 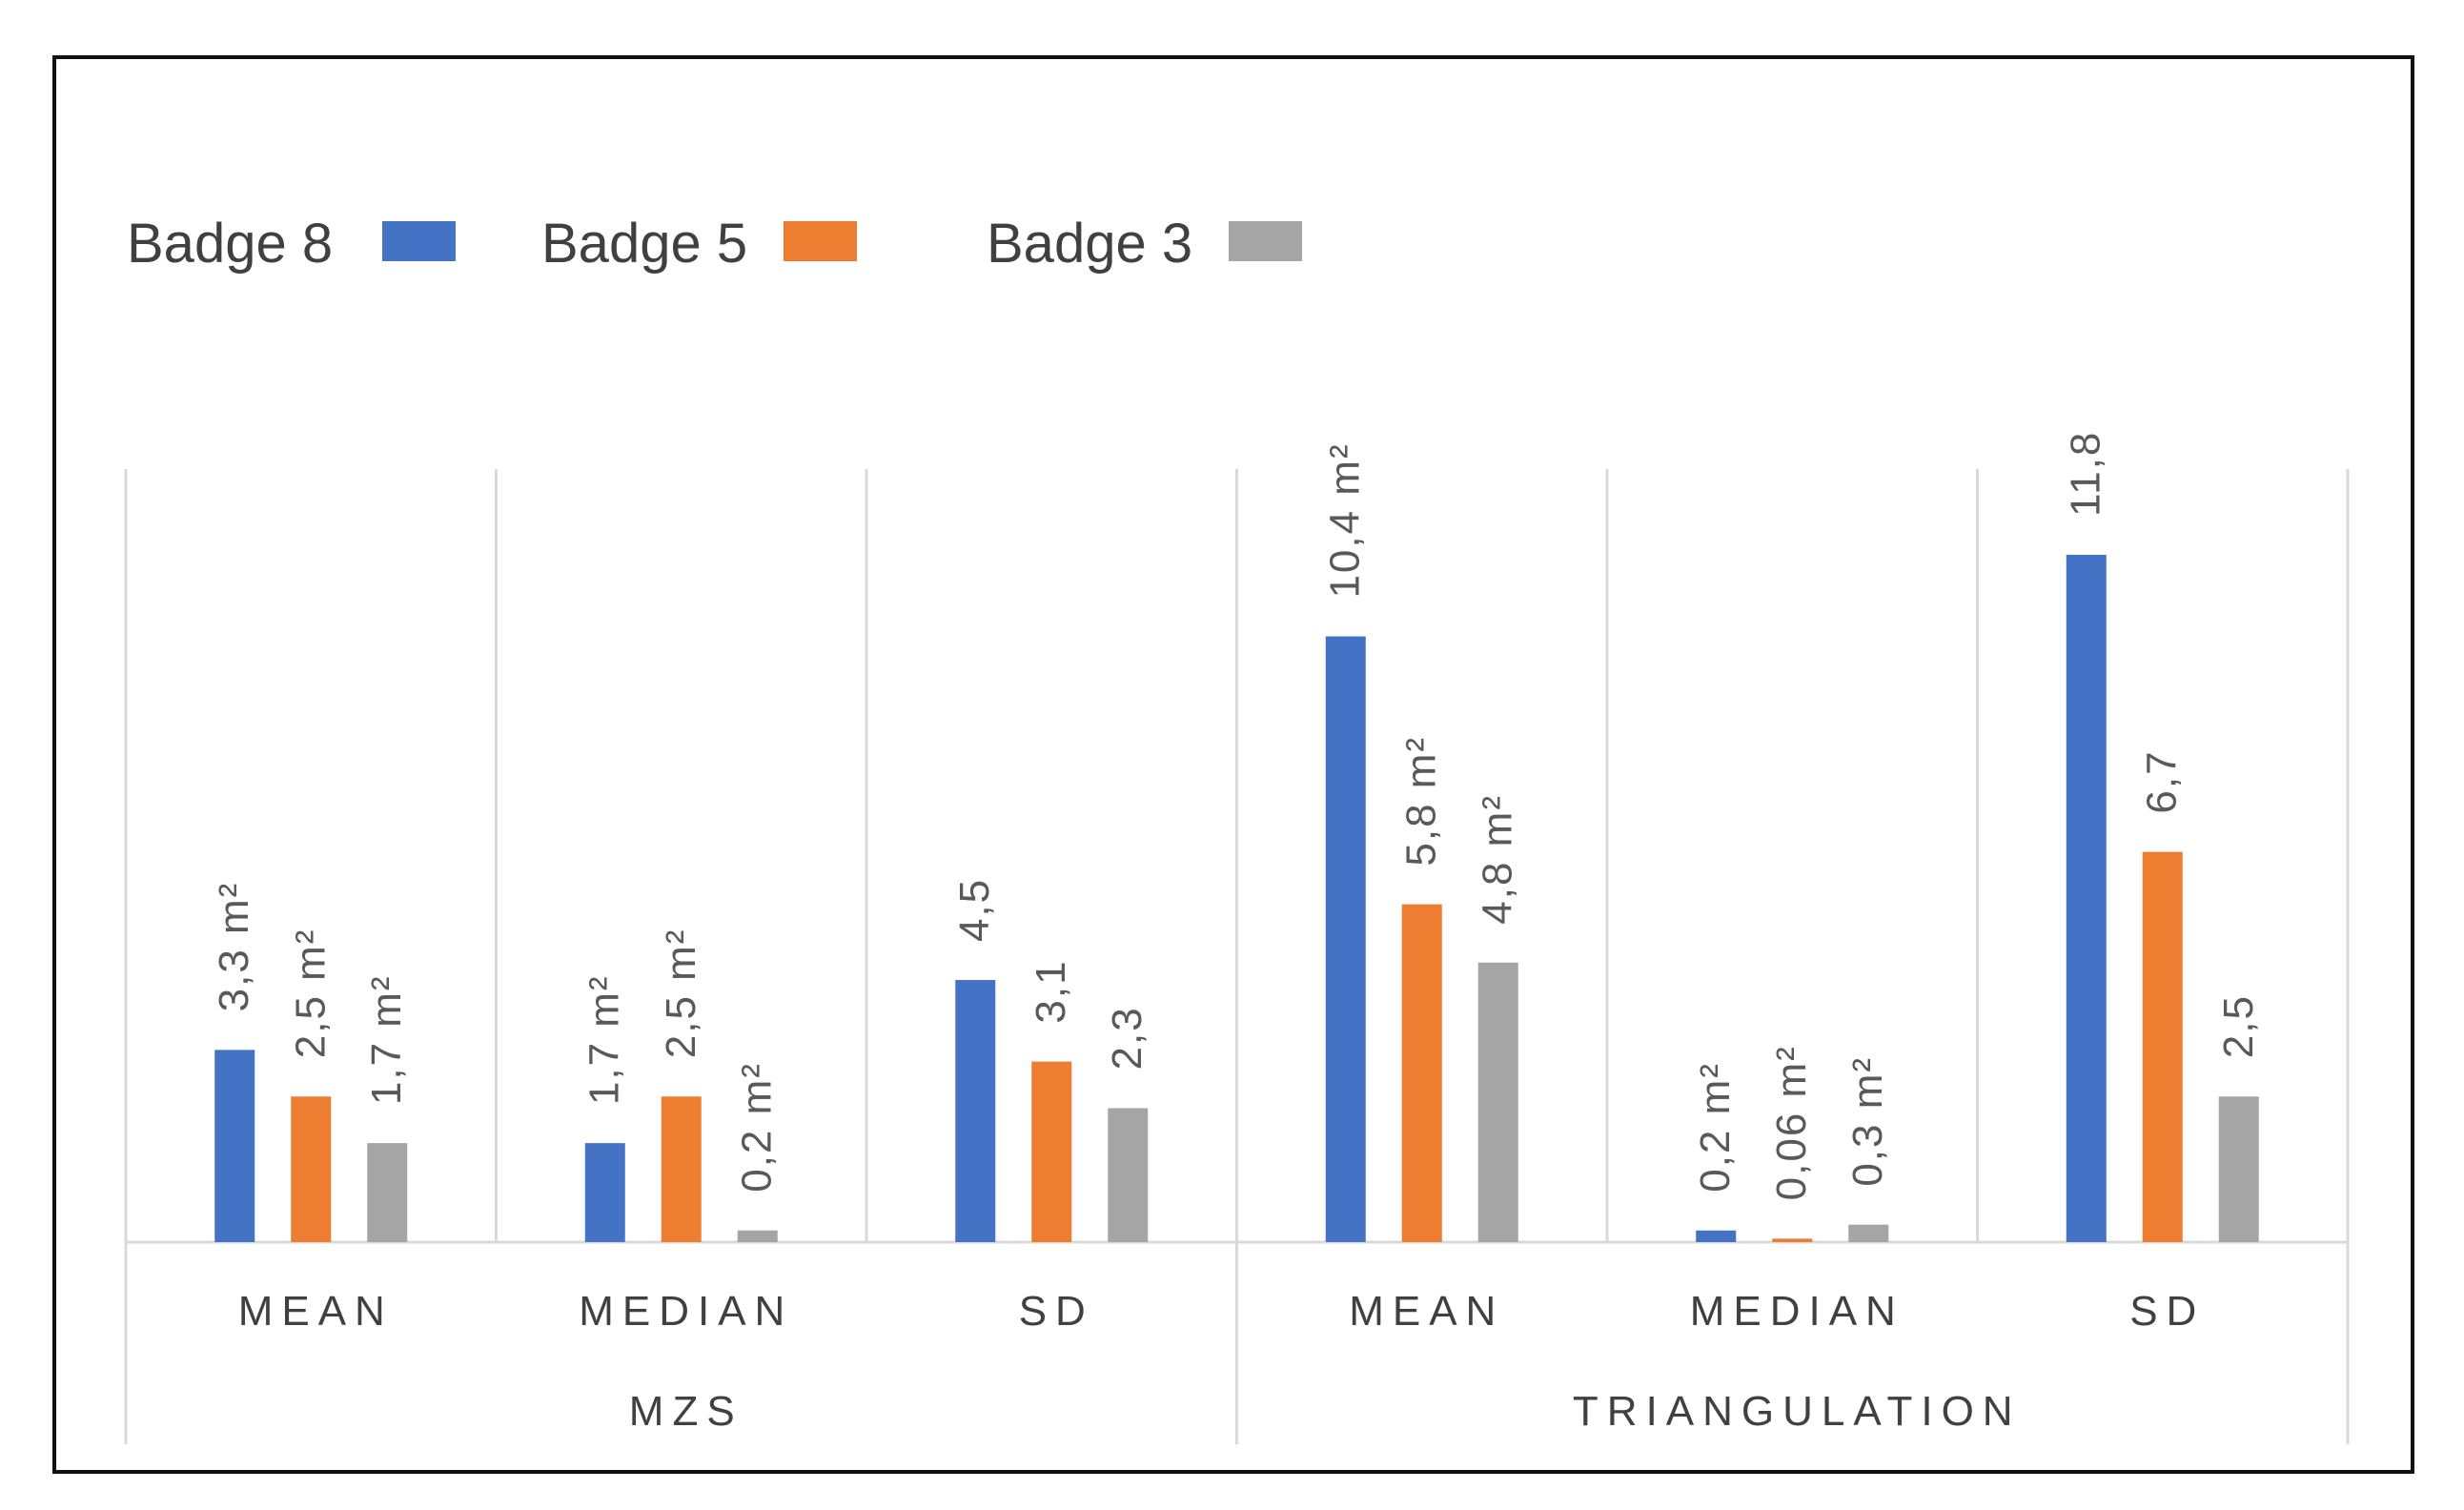 I want to click on legend-label-badge-3: Badge 3, so click(x=1090, y=244).